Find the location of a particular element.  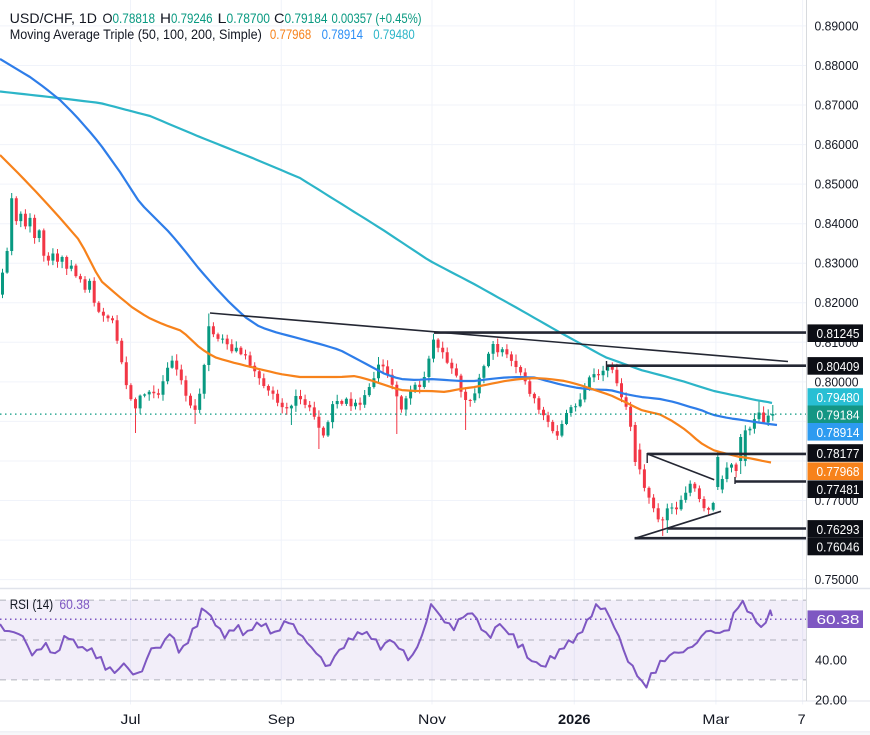

svg-text: 0.80409 is located at coordinates (838, 366).